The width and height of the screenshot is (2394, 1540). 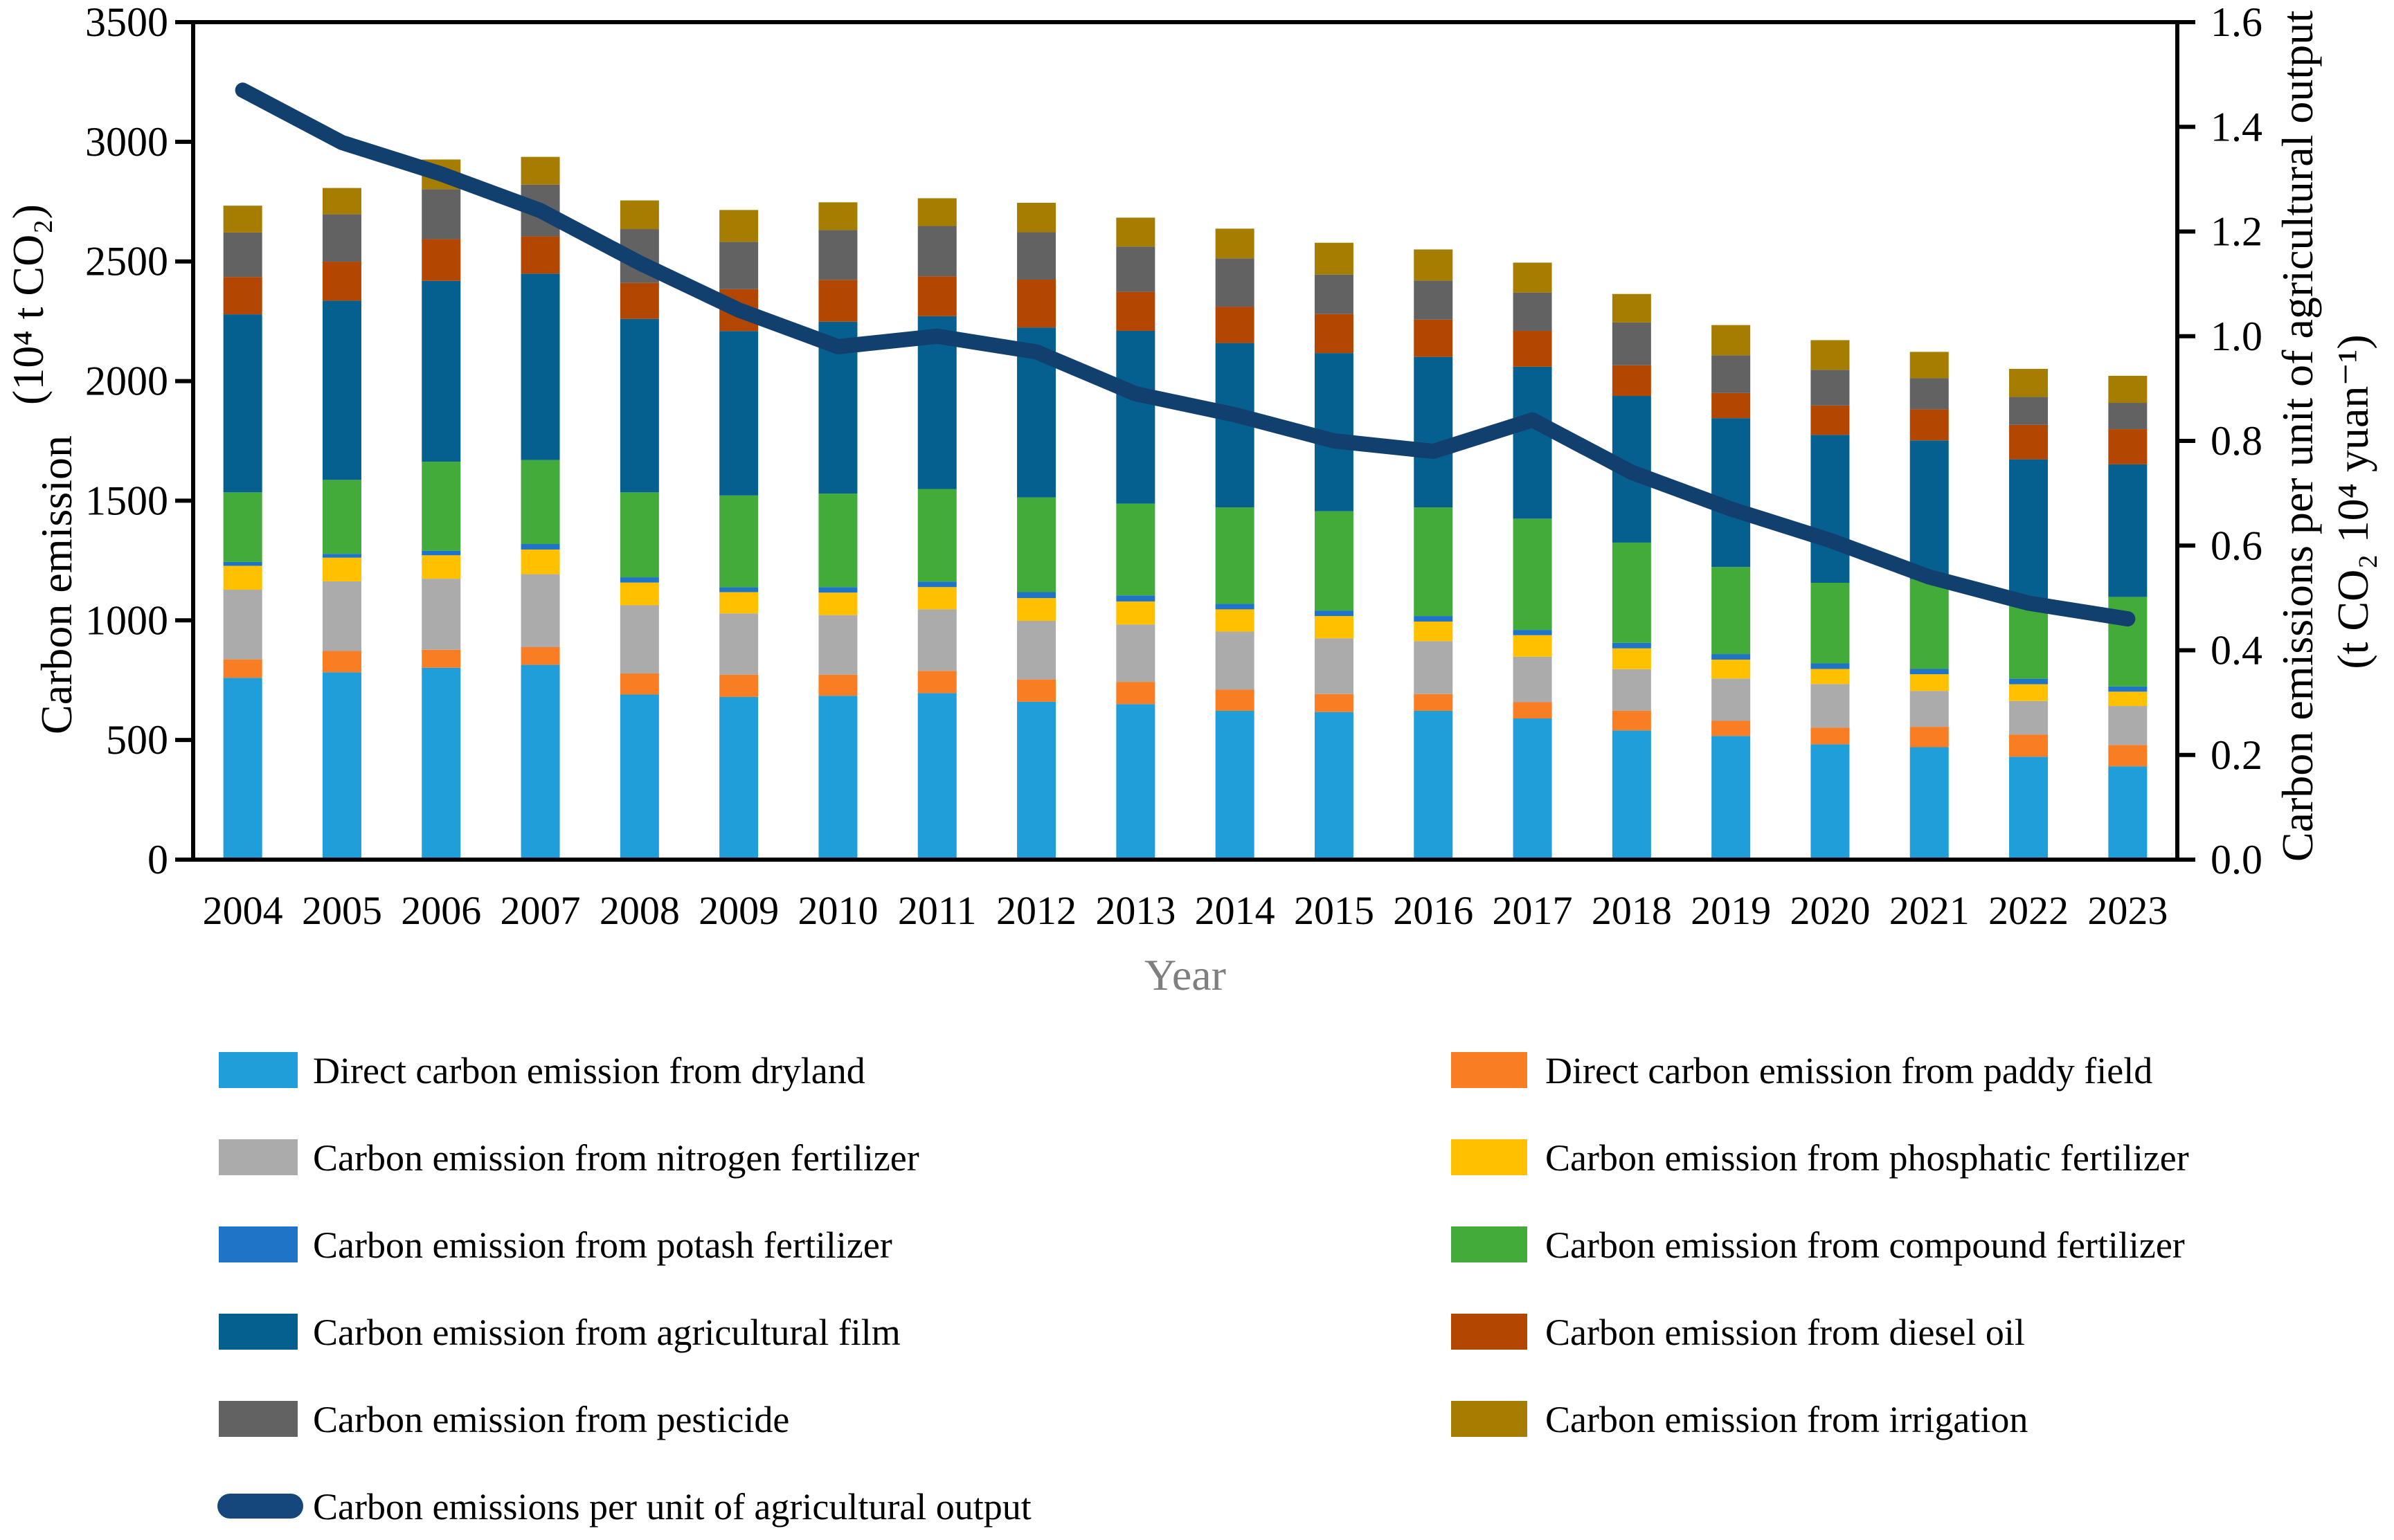 What do you see at coordinates (937, 640) in the screenshot?
I see `bar-segment-3-2011` at bounding box center [937, 640].